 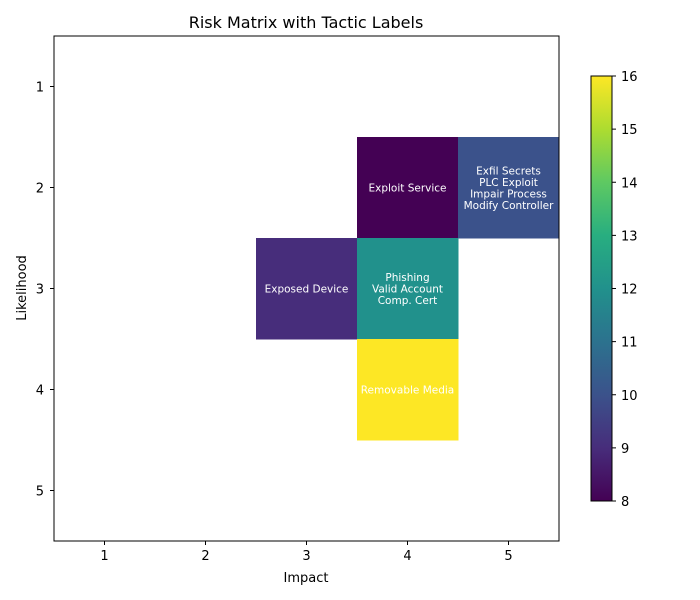 I want to click on colorbar-tick-label: 14, so click(x=629, y=183).